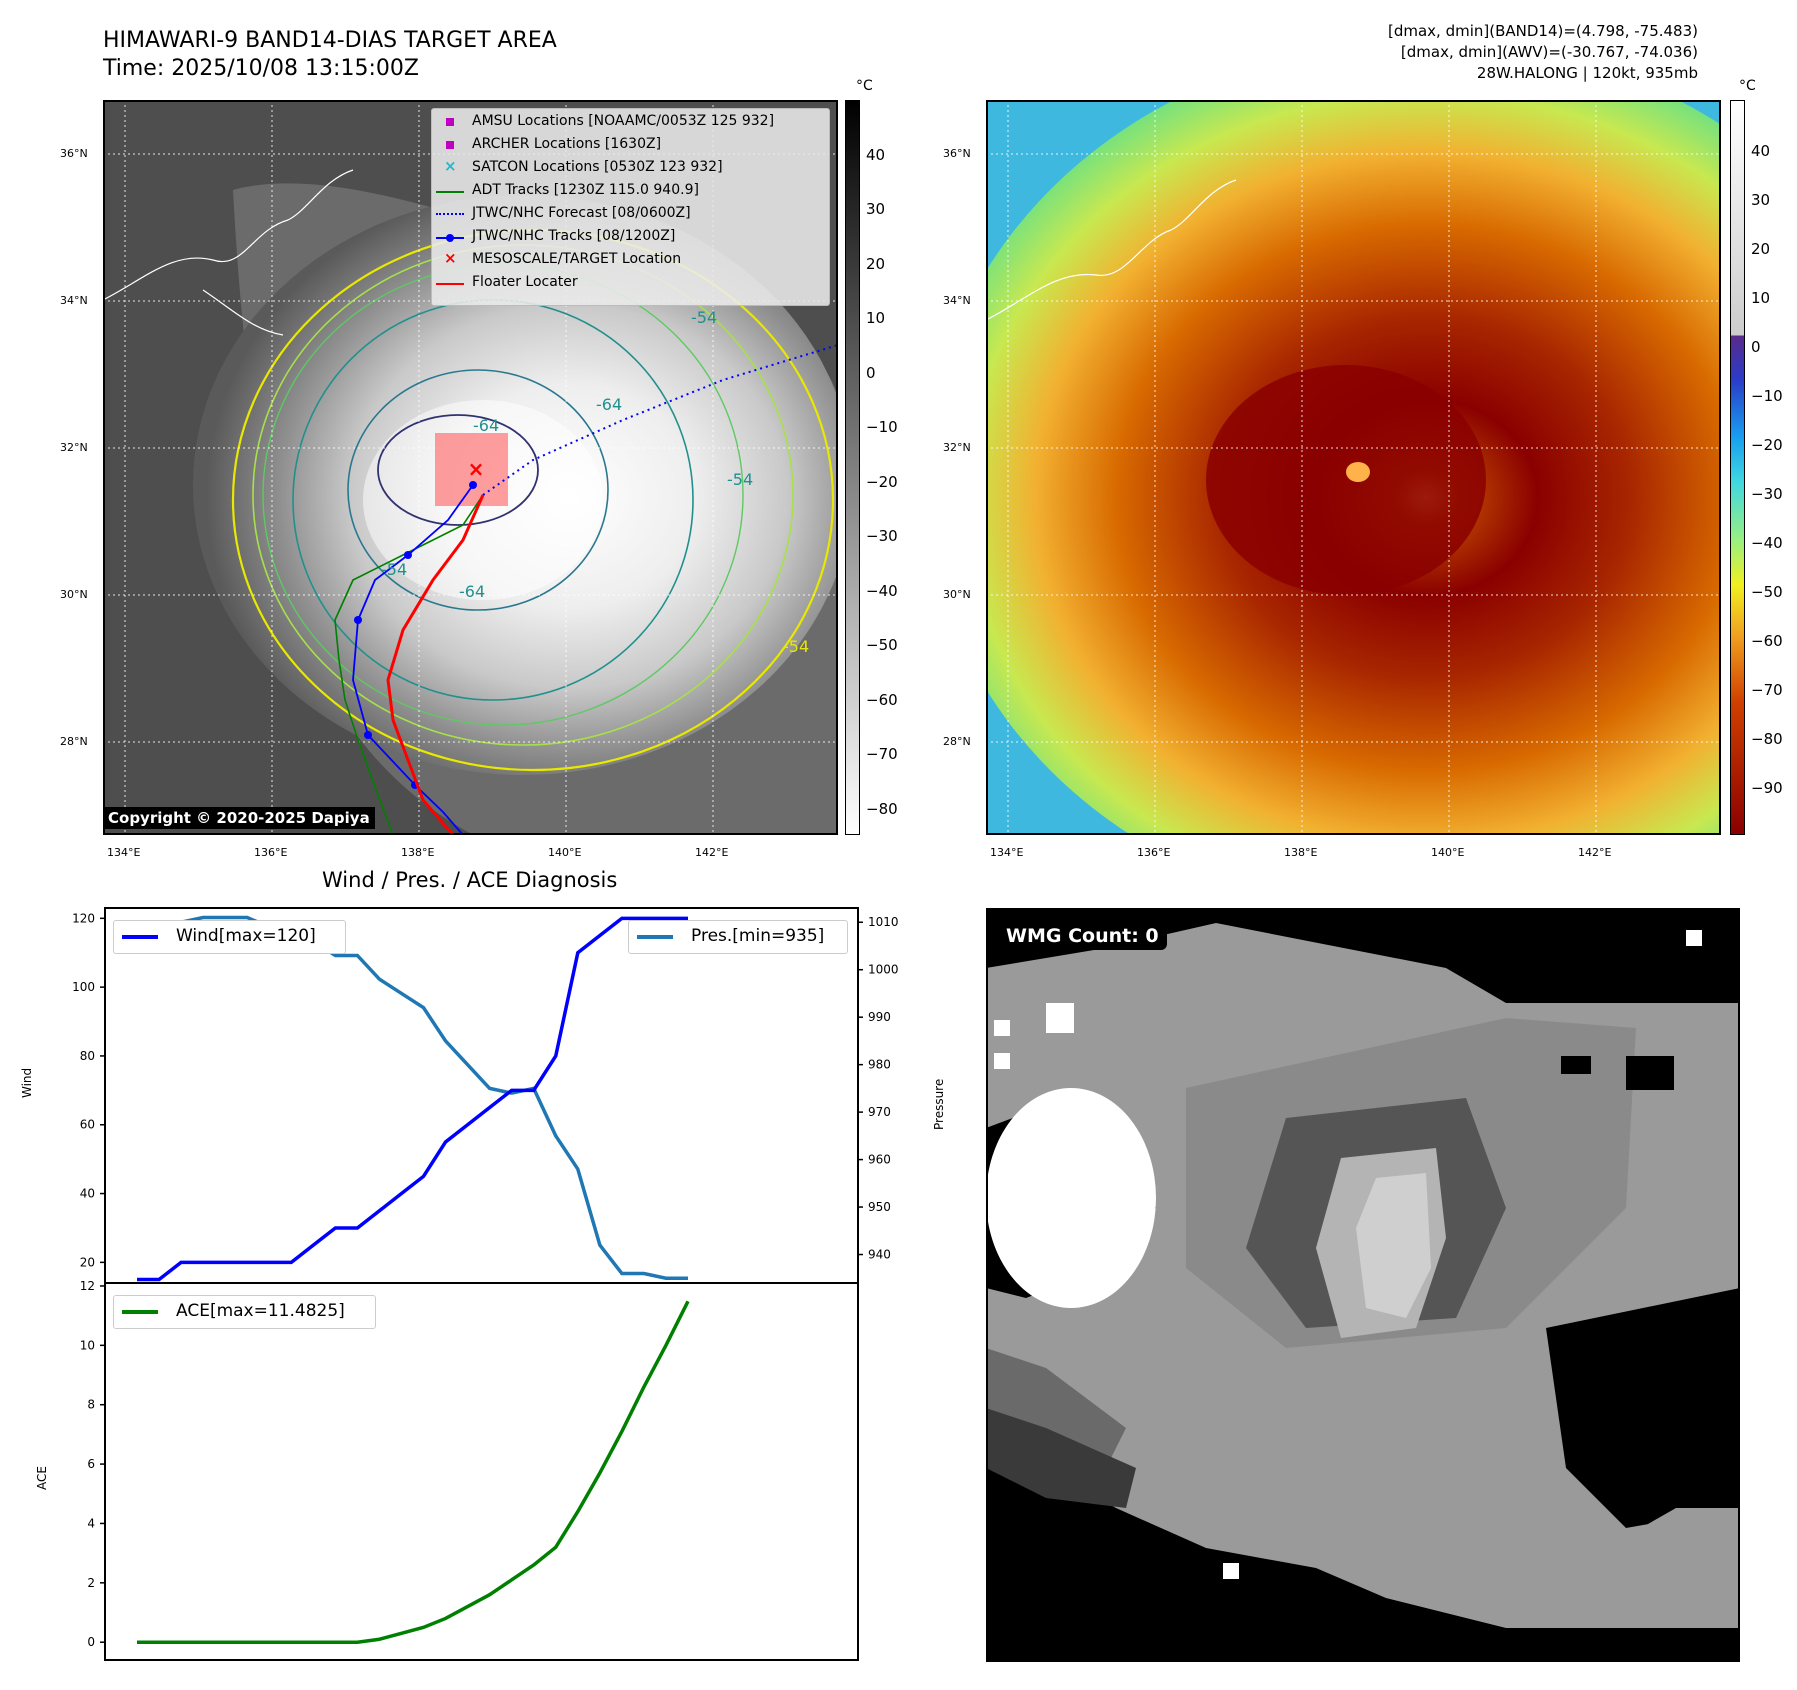 This screenshot has height=1690, width=1797. I want to click on ace-tick-label: 8, so click(91, 1405).